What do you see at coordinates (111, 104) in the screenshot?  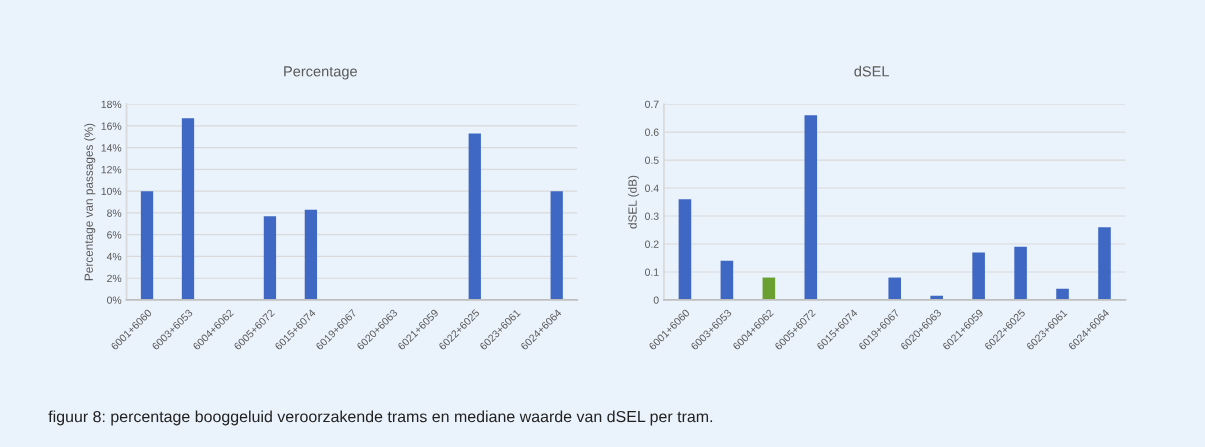 I see `y-tick-label: 18%` at bounding box center [111, 104].